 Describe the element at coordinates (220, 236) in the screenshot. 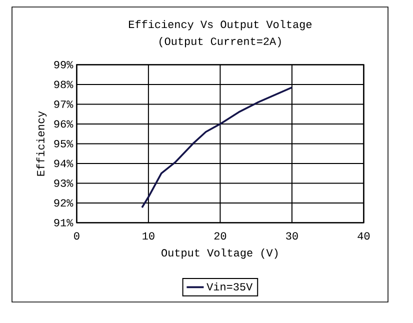

I see `x-tick-label: 20` at that location.